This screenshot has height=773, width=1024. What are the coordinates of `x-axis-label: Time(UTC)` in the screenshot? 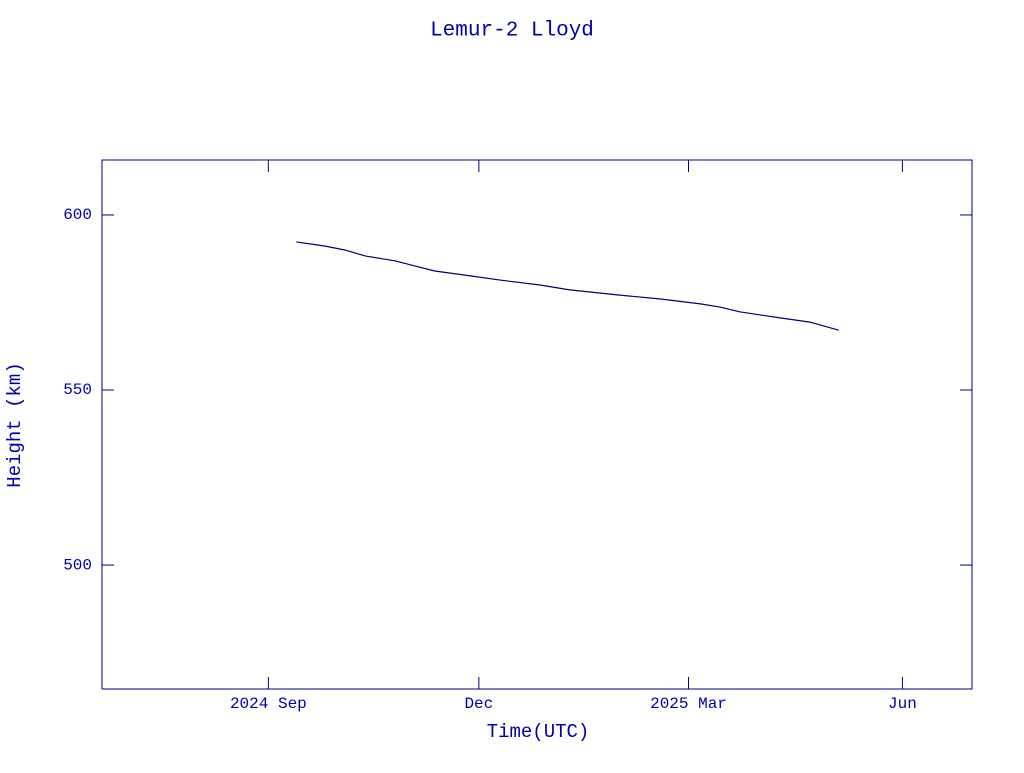 It's located at (538, 732).